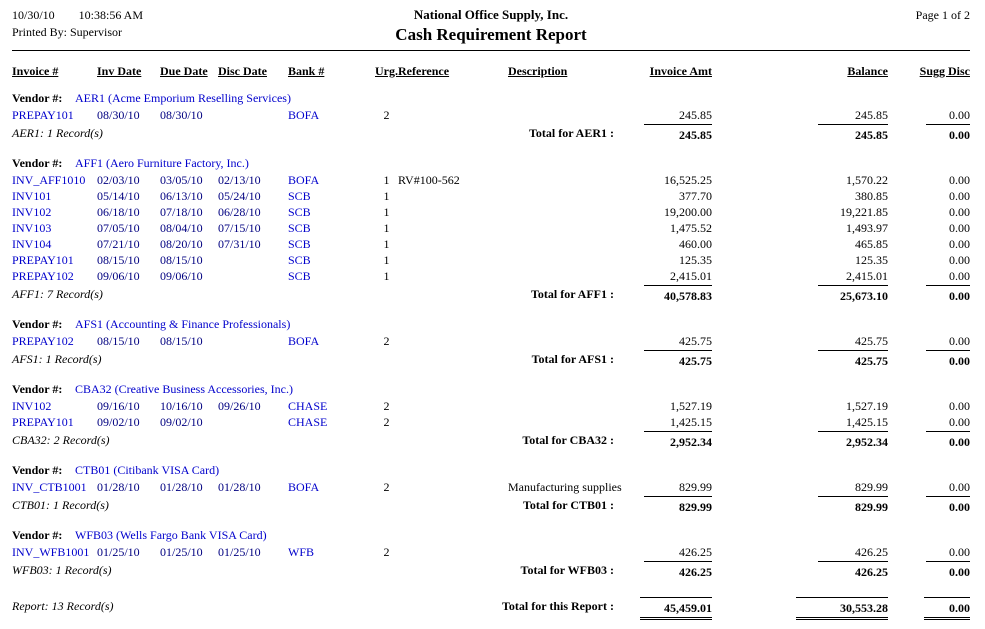 Image resolution: width=985 pixels, height=629 pixels. What do you see at coordinates (695, 341) in the screenshot?
I see `cell-invoice-amt: 425.75` at bounding box center [695, 341].